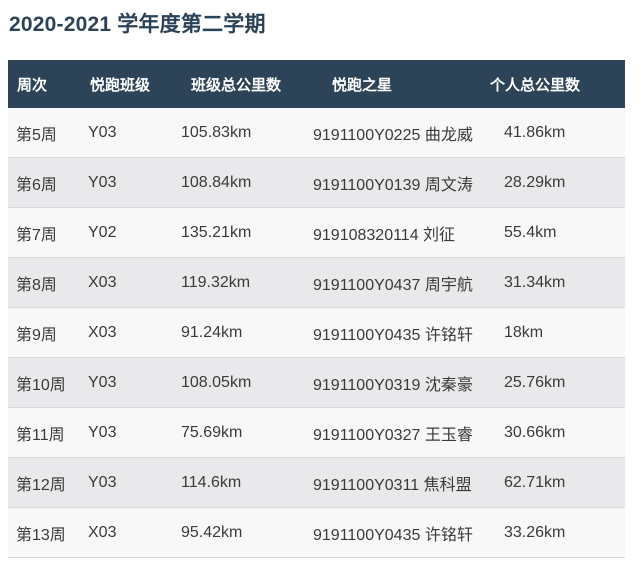  I want to click on table-cell-col4: 9191100Y0311 焦科盟, so click(393, 482).